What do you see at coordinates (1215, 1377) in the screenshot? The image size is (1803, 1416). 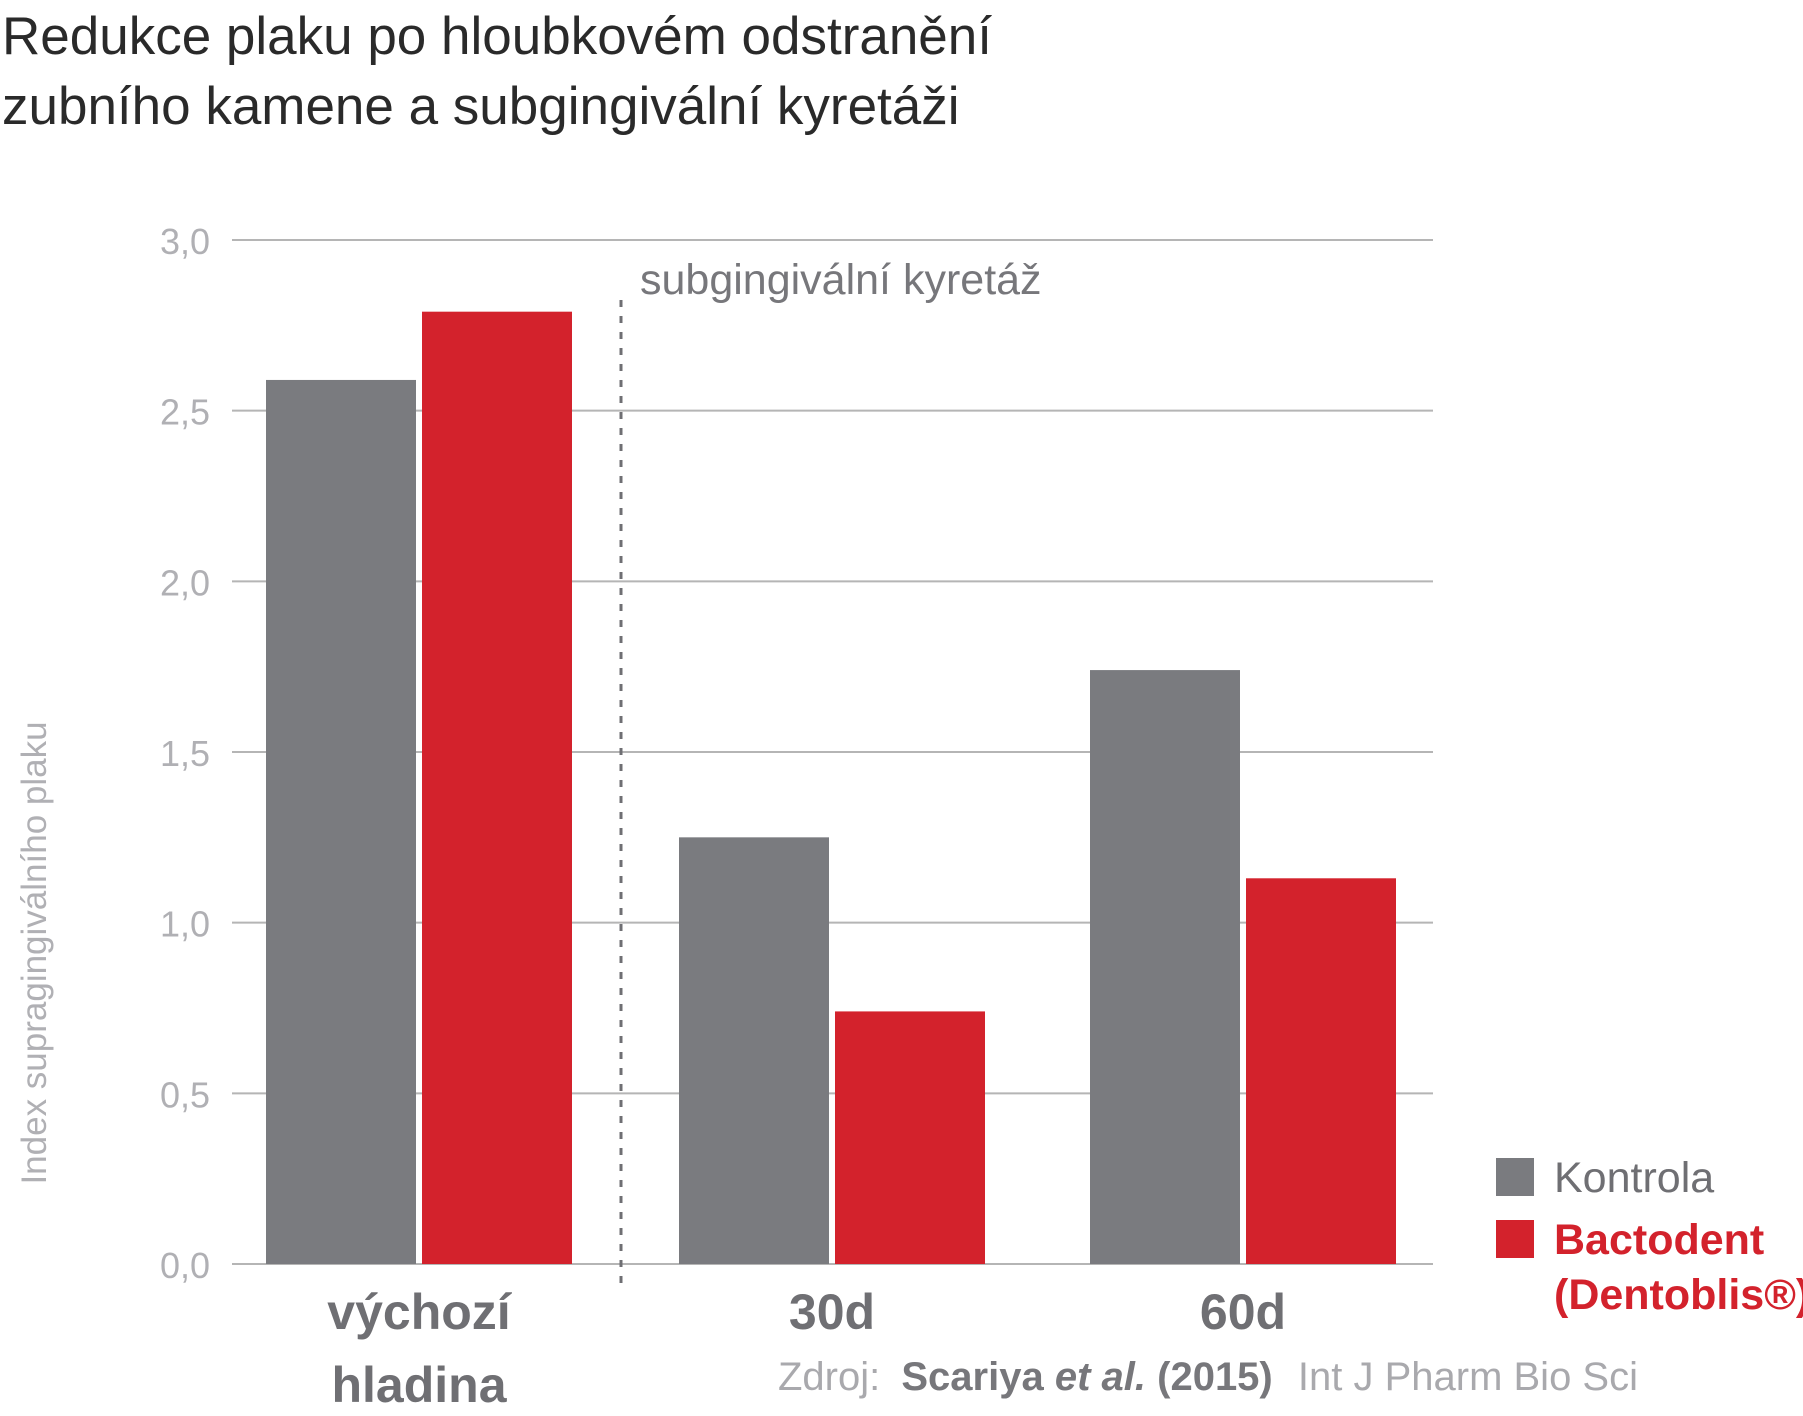 I see `source-year: (2015)` at bounding box center [1215, 1377].